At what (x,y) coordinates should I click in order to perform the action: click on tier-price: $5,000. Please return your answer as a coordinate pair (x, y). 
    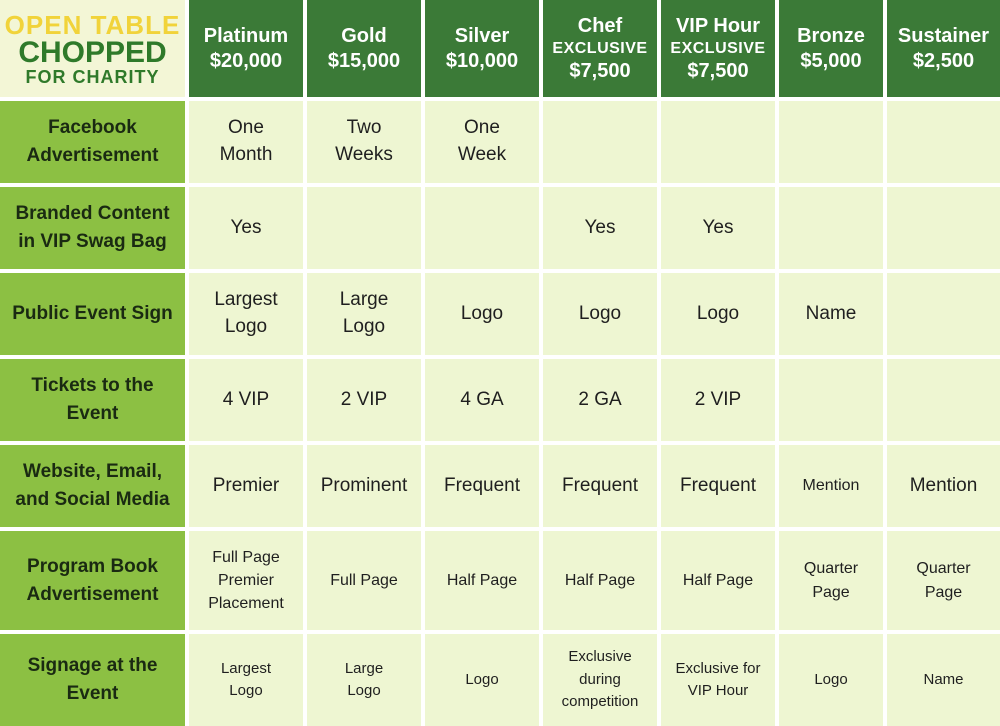
    Looking at the image, I should click on (831, 60).